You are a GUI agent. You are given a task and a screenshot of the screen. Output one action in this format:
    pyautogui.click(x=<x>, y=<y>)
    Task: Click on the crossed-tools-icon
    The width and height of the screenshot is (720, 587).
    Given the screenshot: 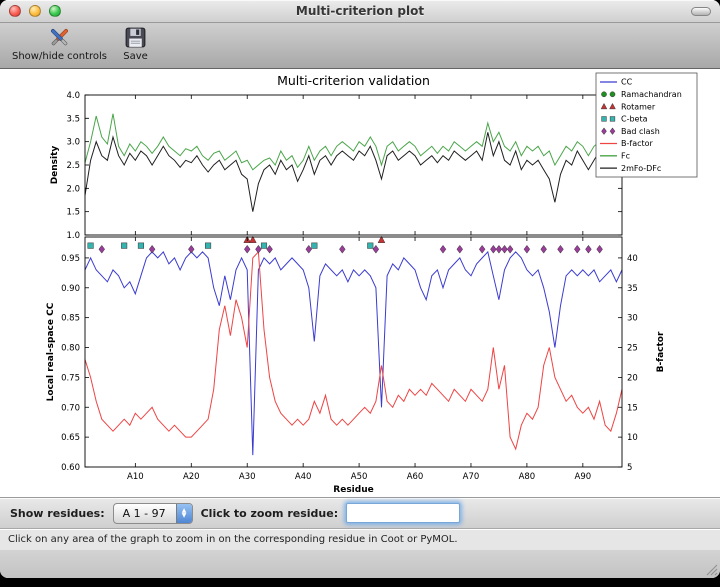 What is the action you would take?
    pyautogui.click(x=59, y=37)
    